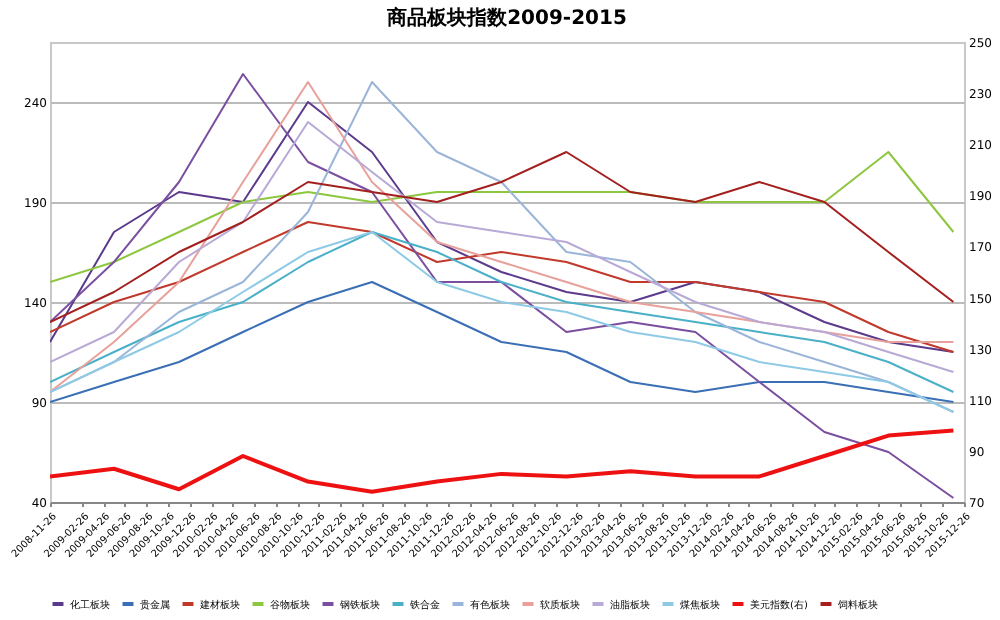 The image size is (1000, 620). Describe the element at coordinates (503, 461) in the screenshot. I see `line-series` at that location.